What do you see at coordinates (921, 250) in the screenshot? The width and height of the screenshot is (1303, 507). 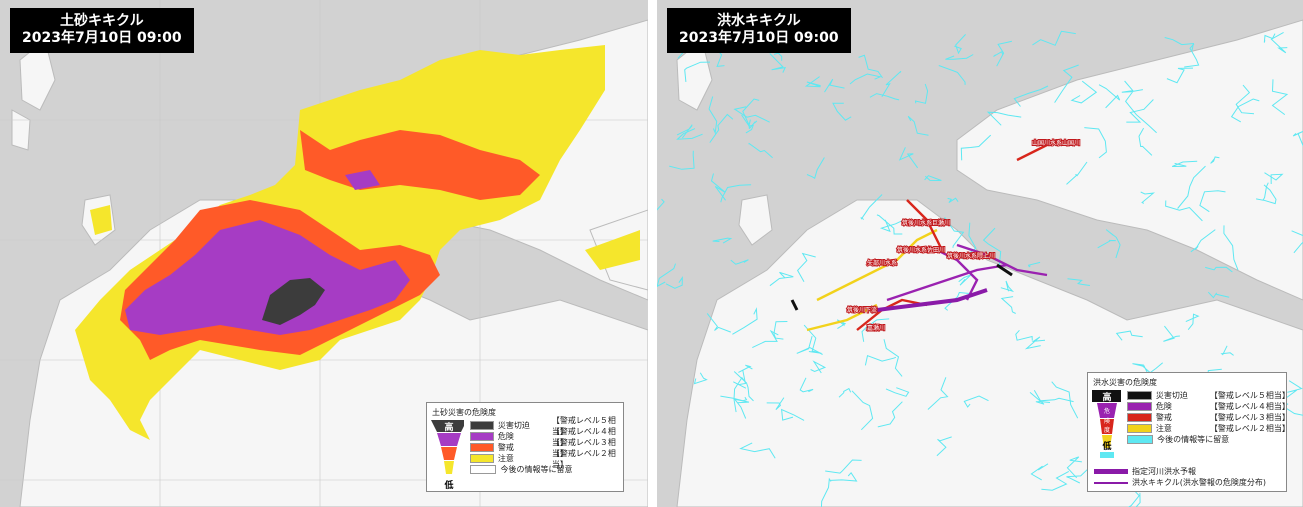 I see `river-label: 筑後川水系佐田川` at bounding box center [921, 250].